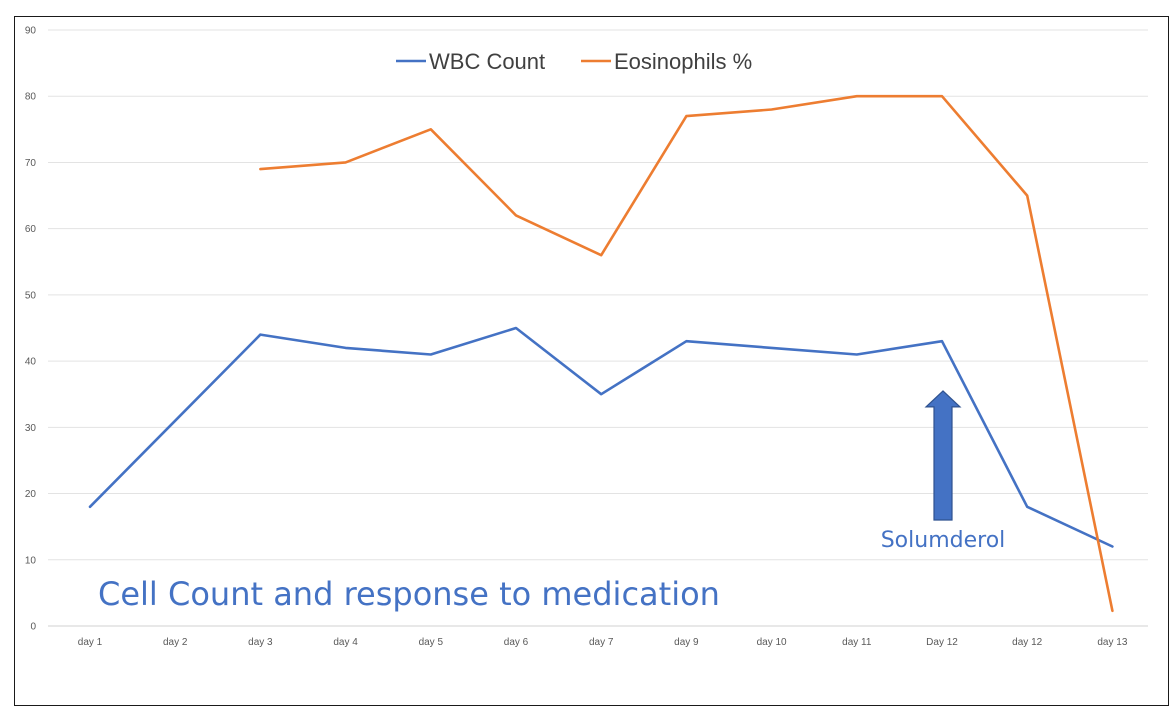 This screenshot has height=720, width=1175. I want to click on legend-label: Eosinophils %, so click(683, 61).